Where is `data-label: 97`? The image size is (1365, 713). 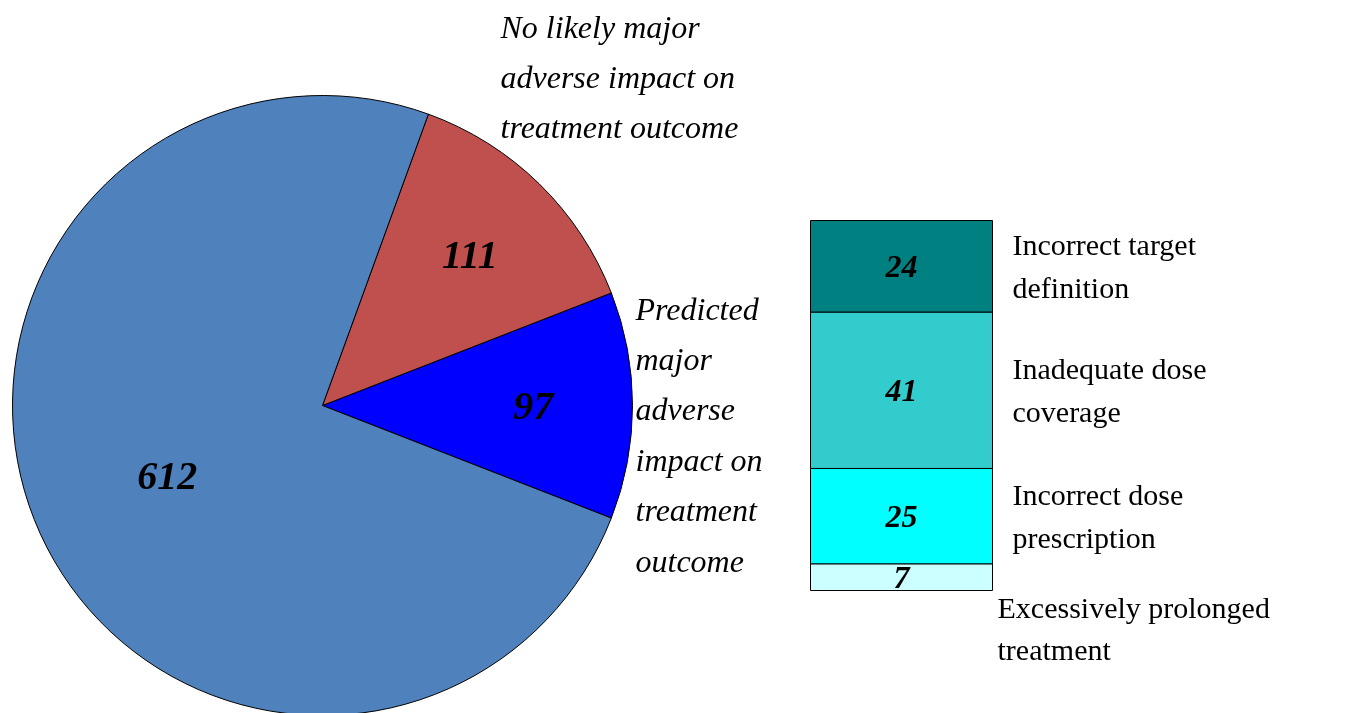 data-label: 97 is located at coordinates (534, 405).